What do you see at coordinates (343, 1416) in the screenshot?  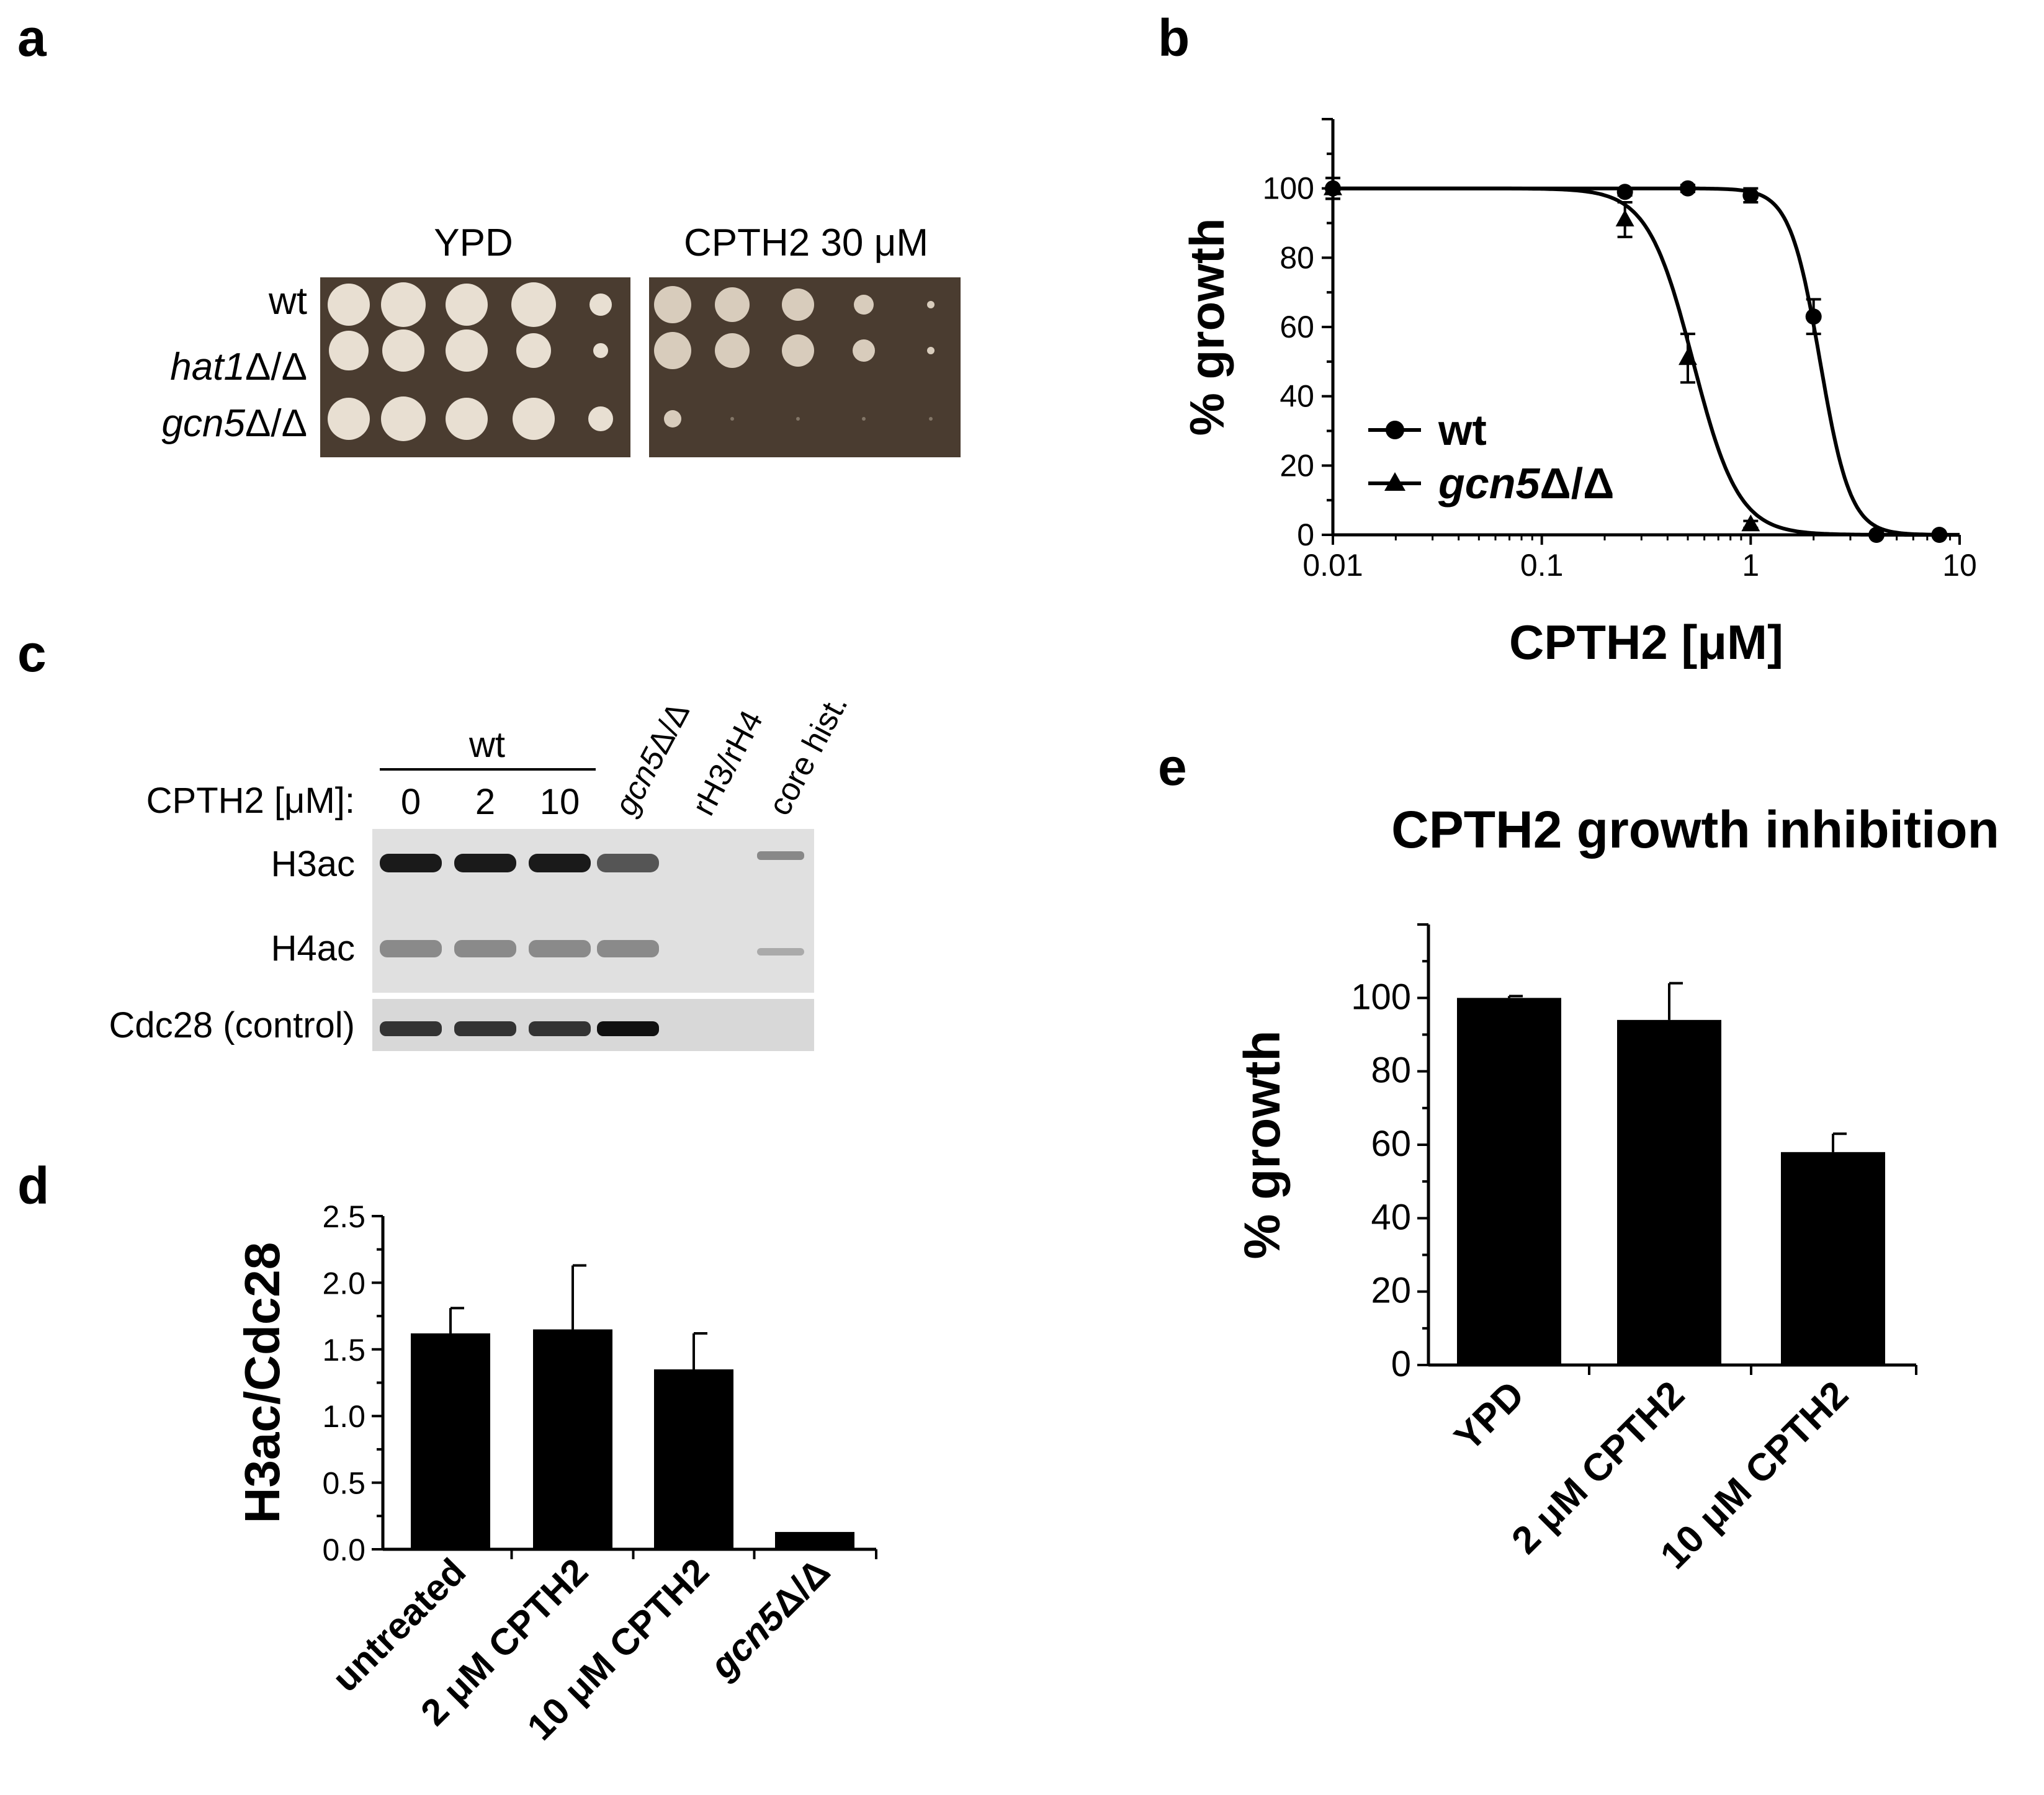 I see `y-tick-label: 1.0` at bounding box center [343, 1416].